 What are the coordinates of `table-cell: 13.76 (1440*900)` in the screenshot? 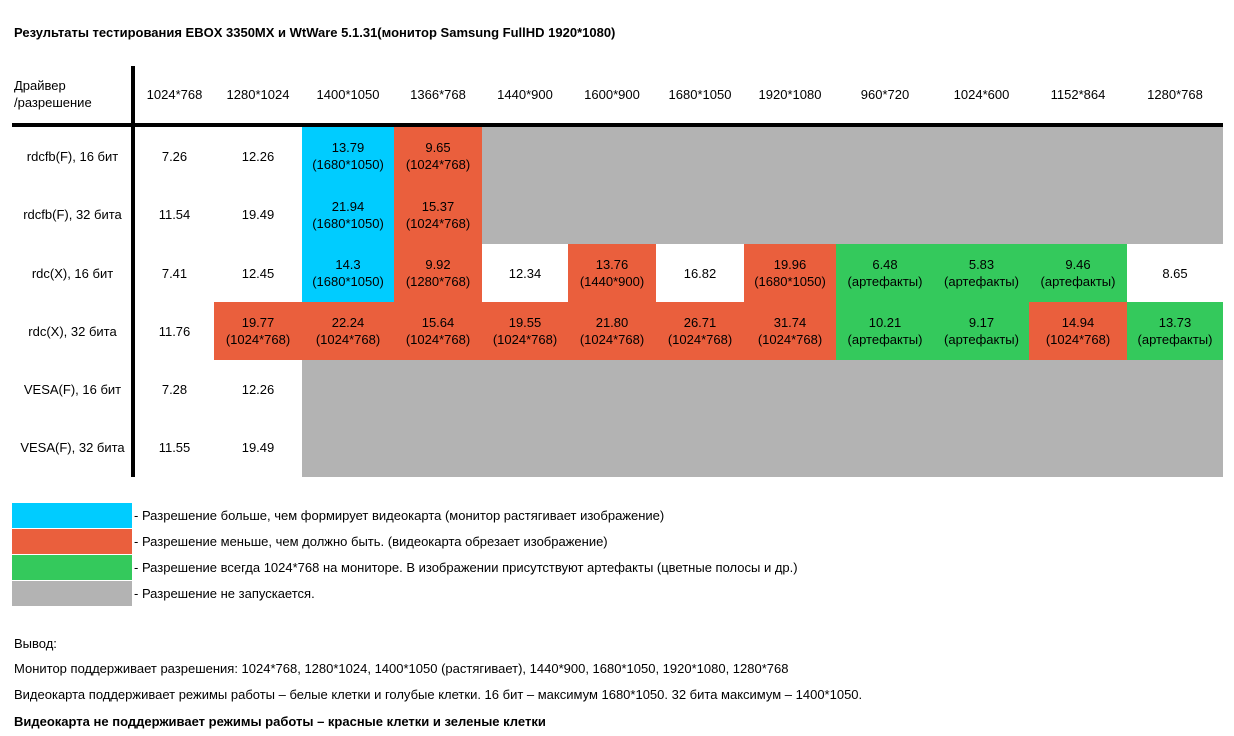 It's located at (612, 273).